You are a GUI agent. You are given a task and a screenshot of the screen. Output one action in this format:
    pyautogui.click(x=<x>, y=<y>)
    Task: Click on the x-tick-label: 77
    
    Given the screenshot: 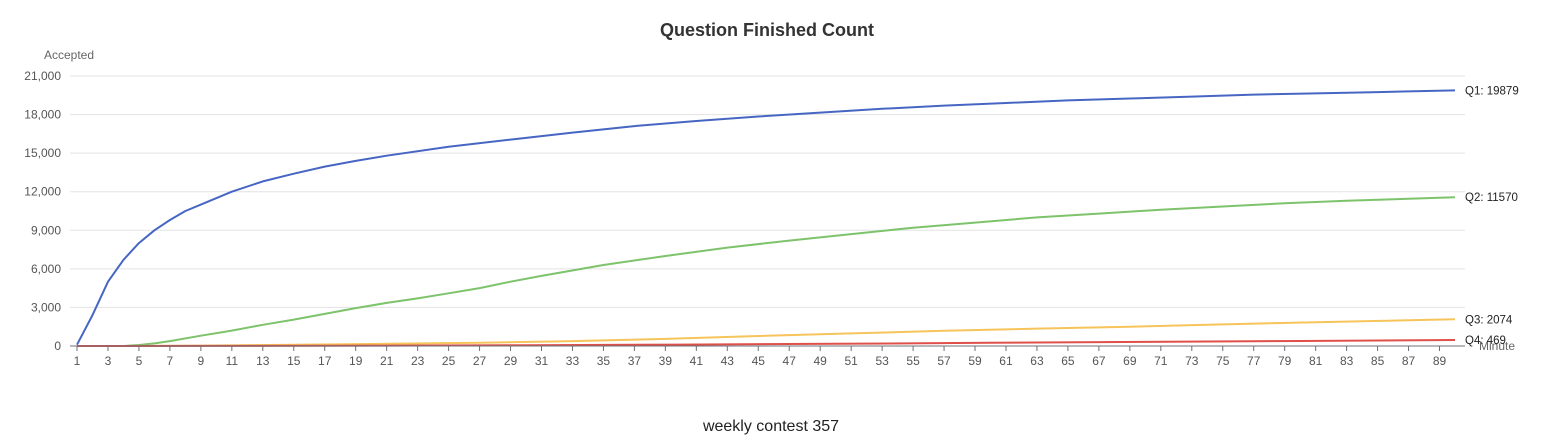 What is the action you would take?
    pyautogui.click(x=1254, y=361)
    